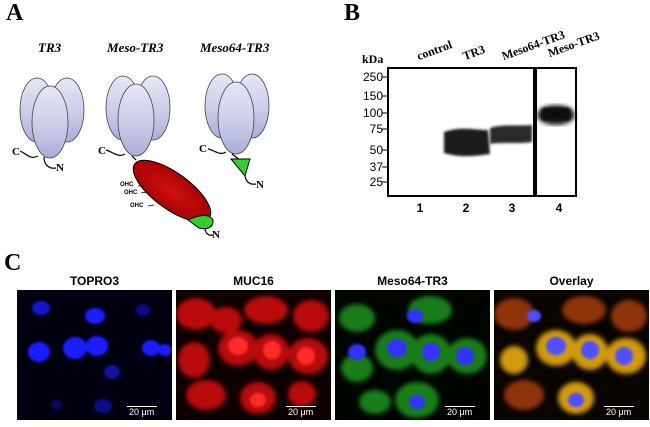 The image size is (650, 427). Describe the element at coordinates (372, 96) in the screenshot. I see `mw-marker-150: 150` at that location.